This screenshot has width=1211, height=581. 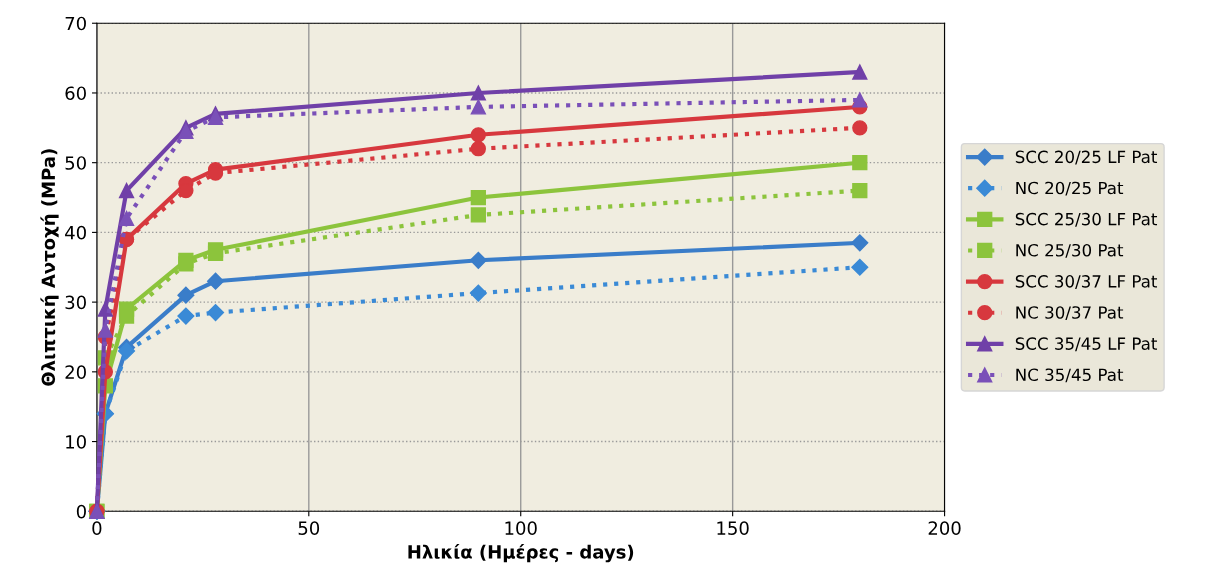 What do you see at coordinates (75, 23) in the screenshot?
I see `y-tick-label: 70` at bounding box center [75, 23].